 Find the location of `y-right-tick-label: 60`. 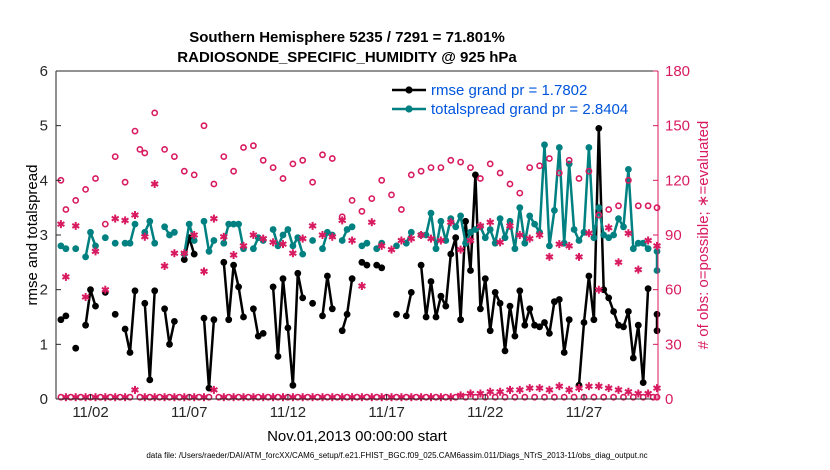

y-right-tick-label: 60 is located at coordinates (673, 290).